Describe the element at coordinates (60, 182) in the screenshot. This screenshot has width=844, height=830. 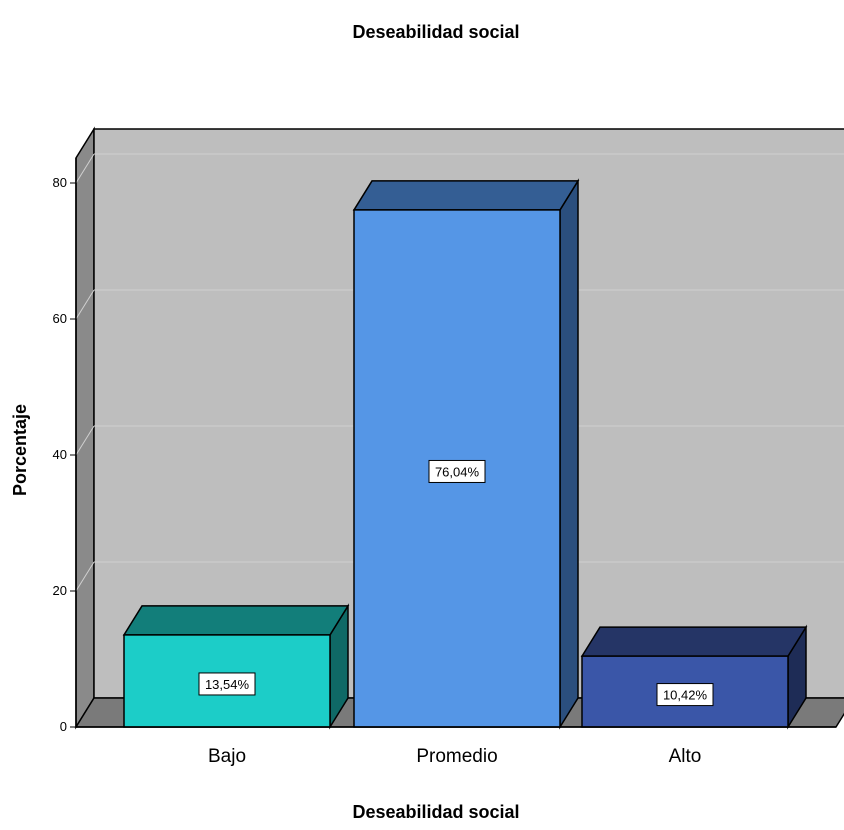
I see `y-tick-label: 80` at that location.